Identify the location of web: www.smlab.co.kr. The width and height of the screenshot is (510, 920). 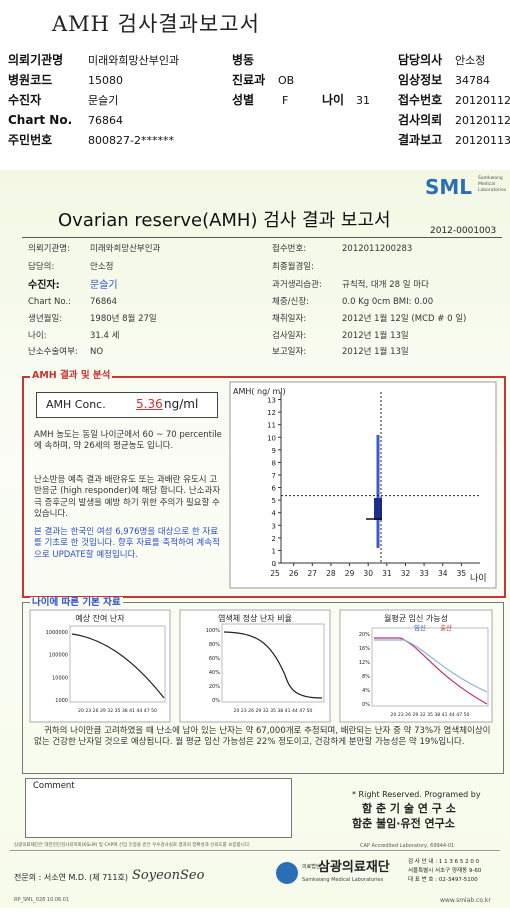
(465, 900).